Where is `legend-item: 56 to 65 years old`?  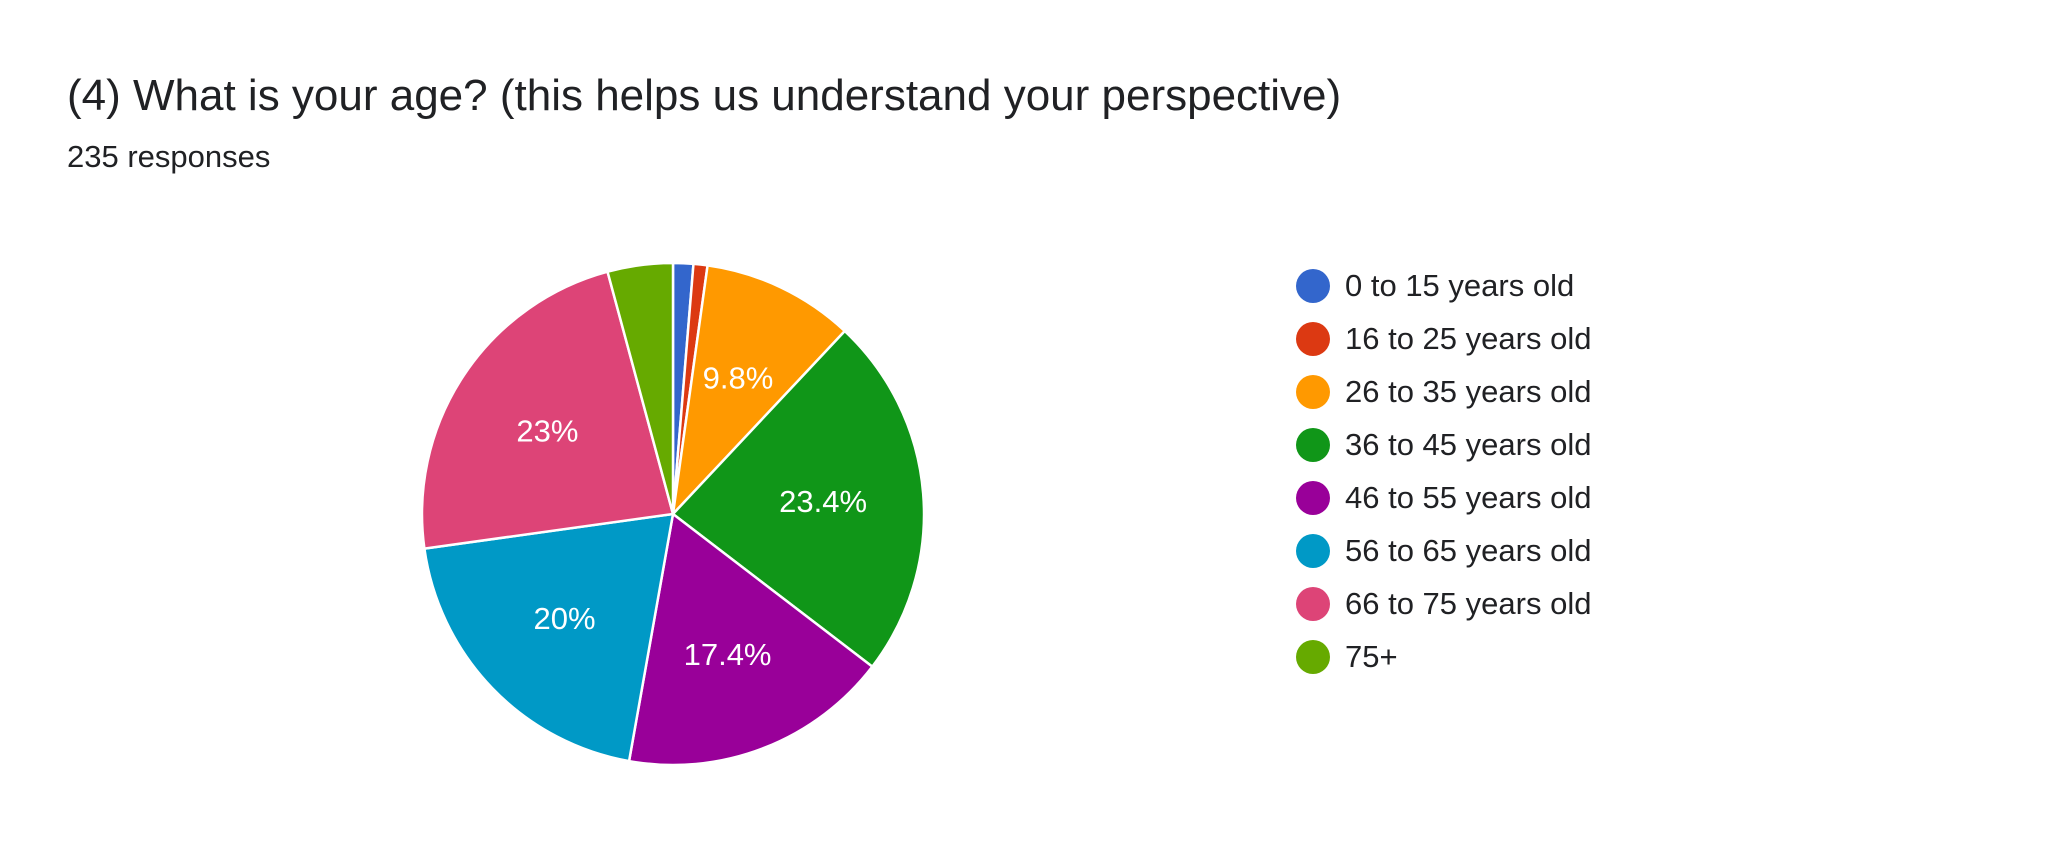 legend-item: 56 to 65 years old is located at coordinates (1443, 550).